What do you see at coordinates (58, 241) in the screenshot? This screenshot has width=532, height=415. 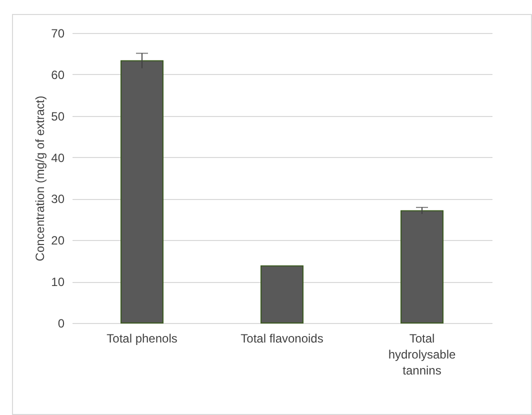 I see `y-tick-label: 20` at bounding box center [58, 241].